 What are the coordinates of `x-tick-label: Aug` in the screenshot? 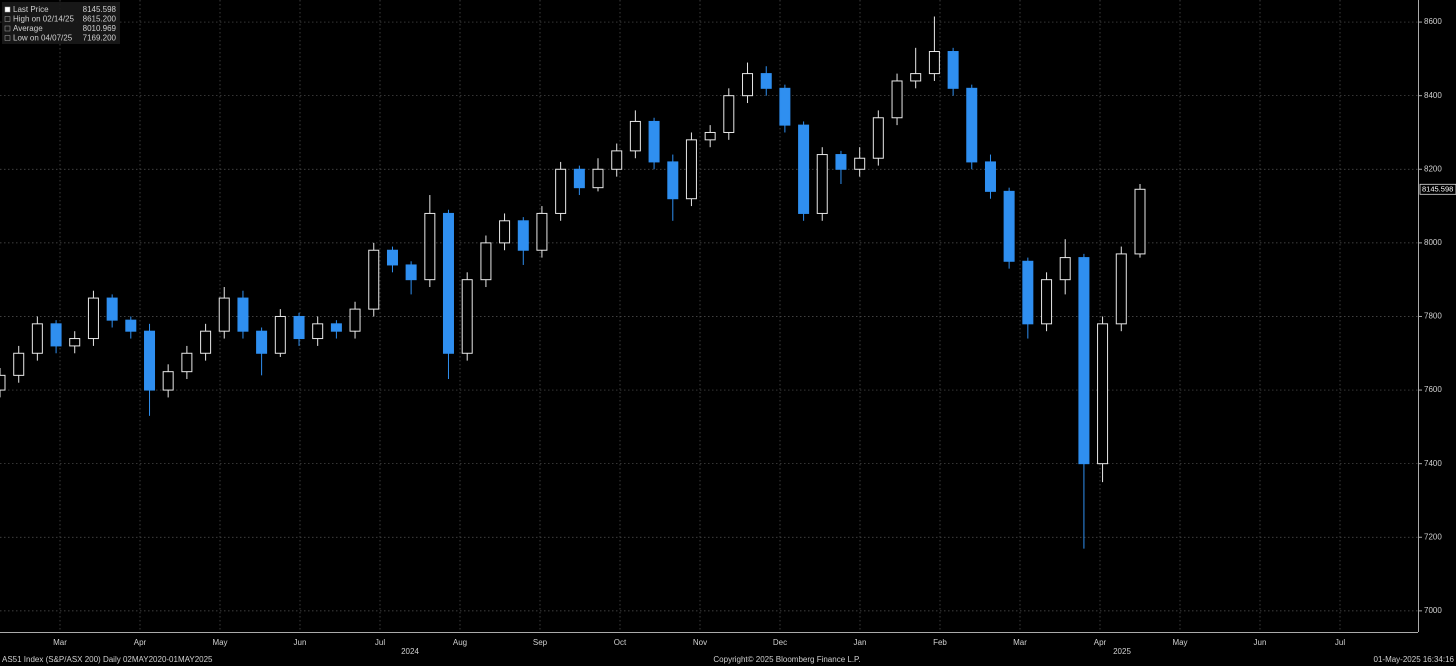 It's located at (460, 642).